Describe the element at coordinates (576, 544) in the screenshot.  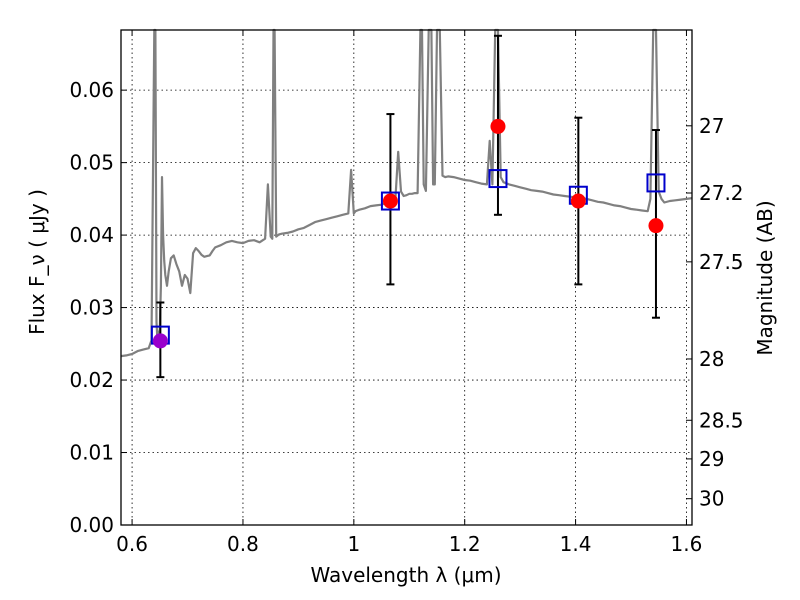
I see `x-tick-label: 1.4` at that location.